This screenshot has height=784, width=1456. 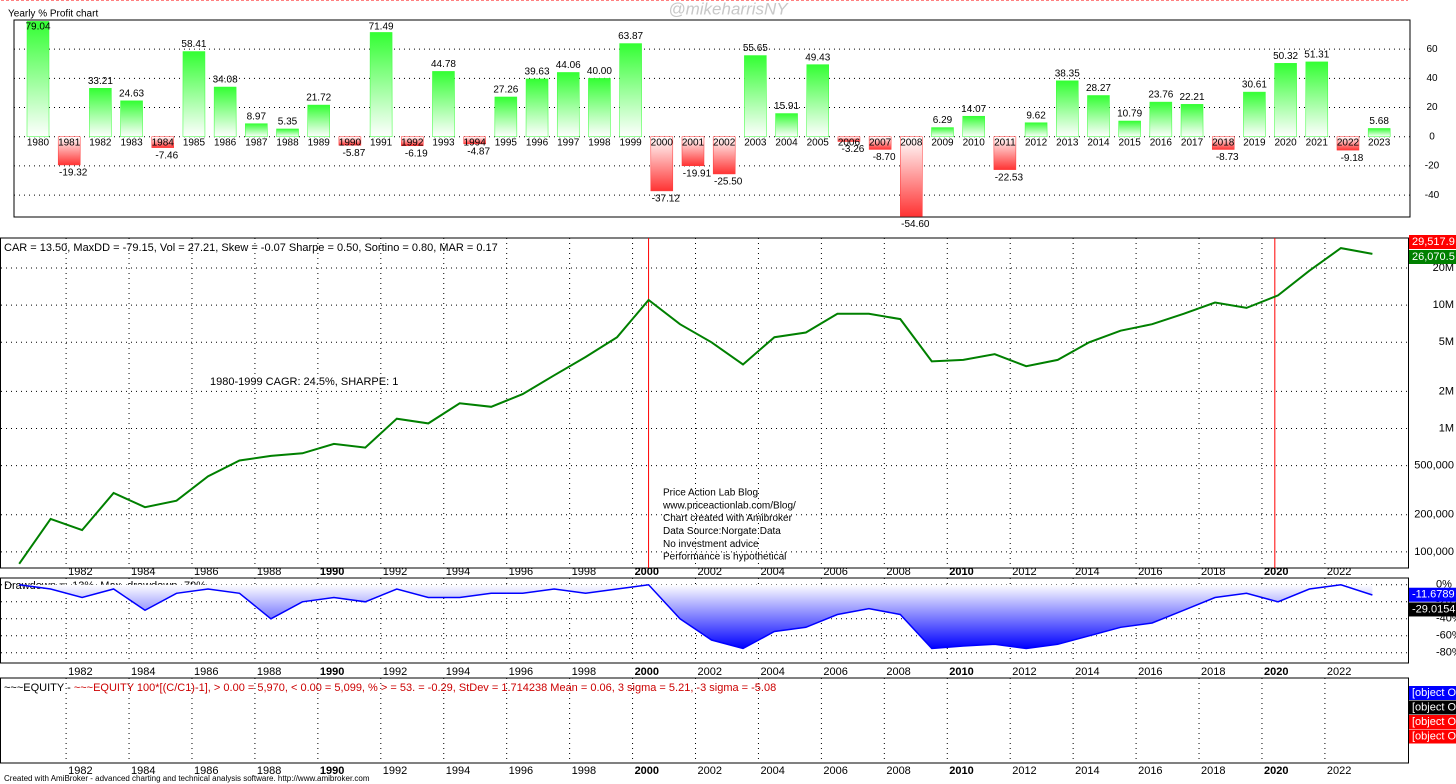 What do you see at coordinates (1036, 115) in the screenshot?
I see `value-label: 9.62` at bounding box center [1036, 115].